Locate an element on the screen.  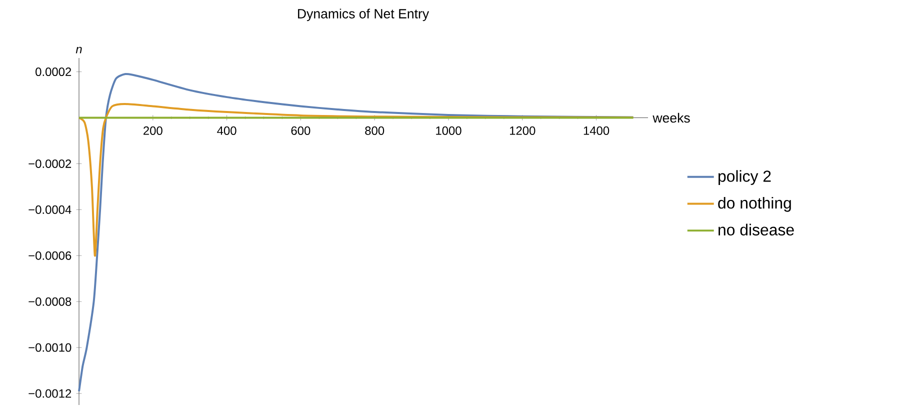
y-tick-label: 0.0002 is located at coordinates (54, 72).